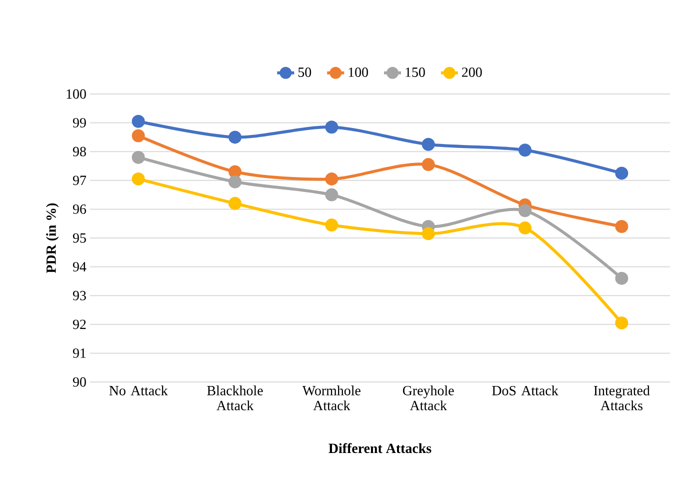  I want to click on y-axis-title: PDR (in %), so click(52, 238).